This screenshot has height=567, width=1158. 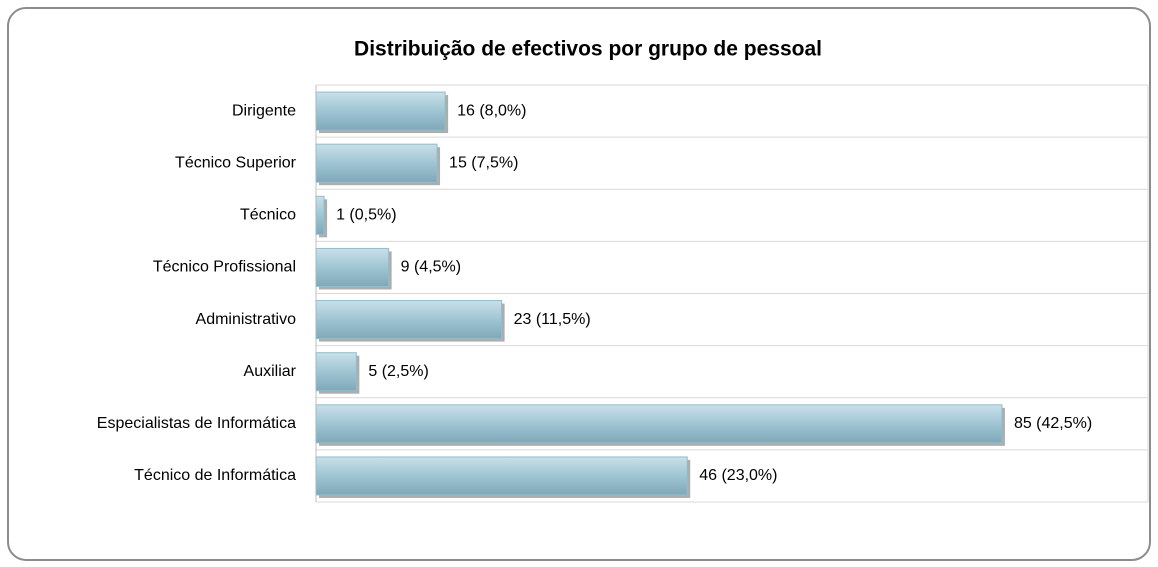 I want to click on data-label: 9 (4,5%), so click(x=431, y=267).